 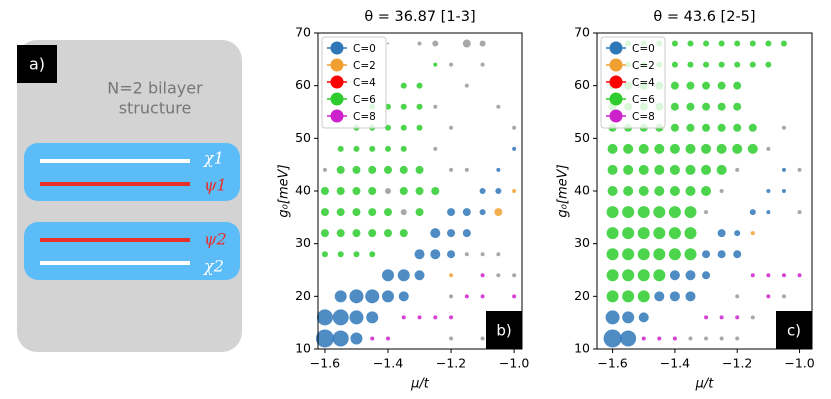 I want to click on layer-label: χ2, so click(x=213, y=266).